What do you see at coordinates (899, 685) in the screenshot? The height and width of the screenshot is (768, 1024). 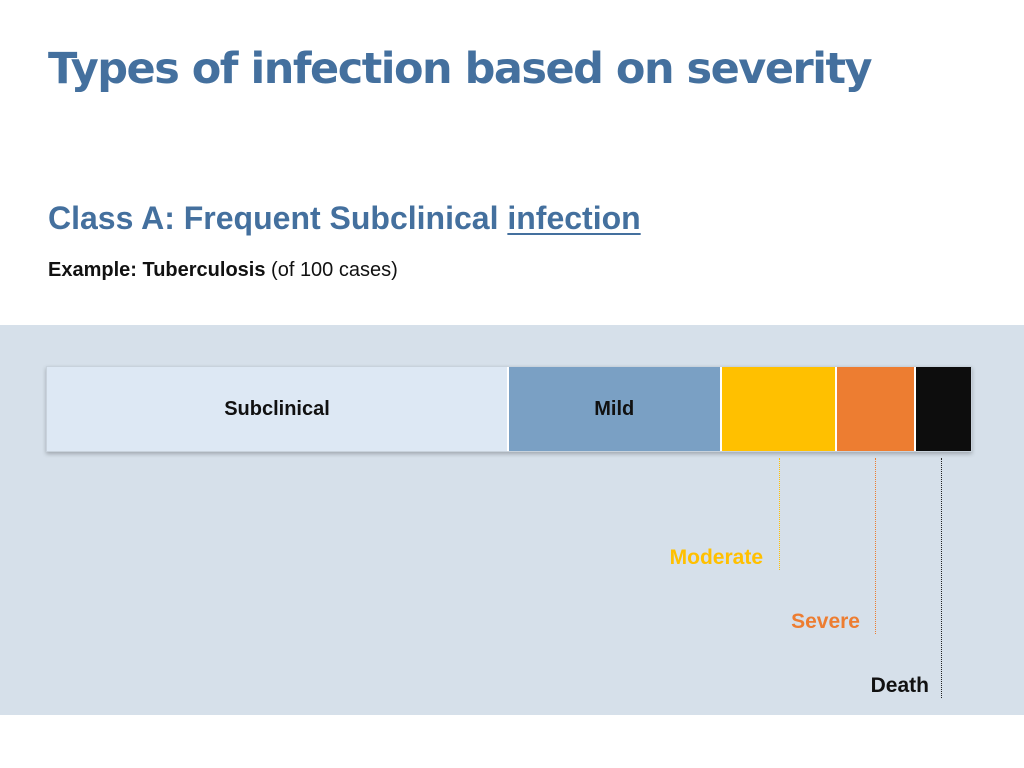 I see `death-callout: Death` at bounding box center [899, 685].